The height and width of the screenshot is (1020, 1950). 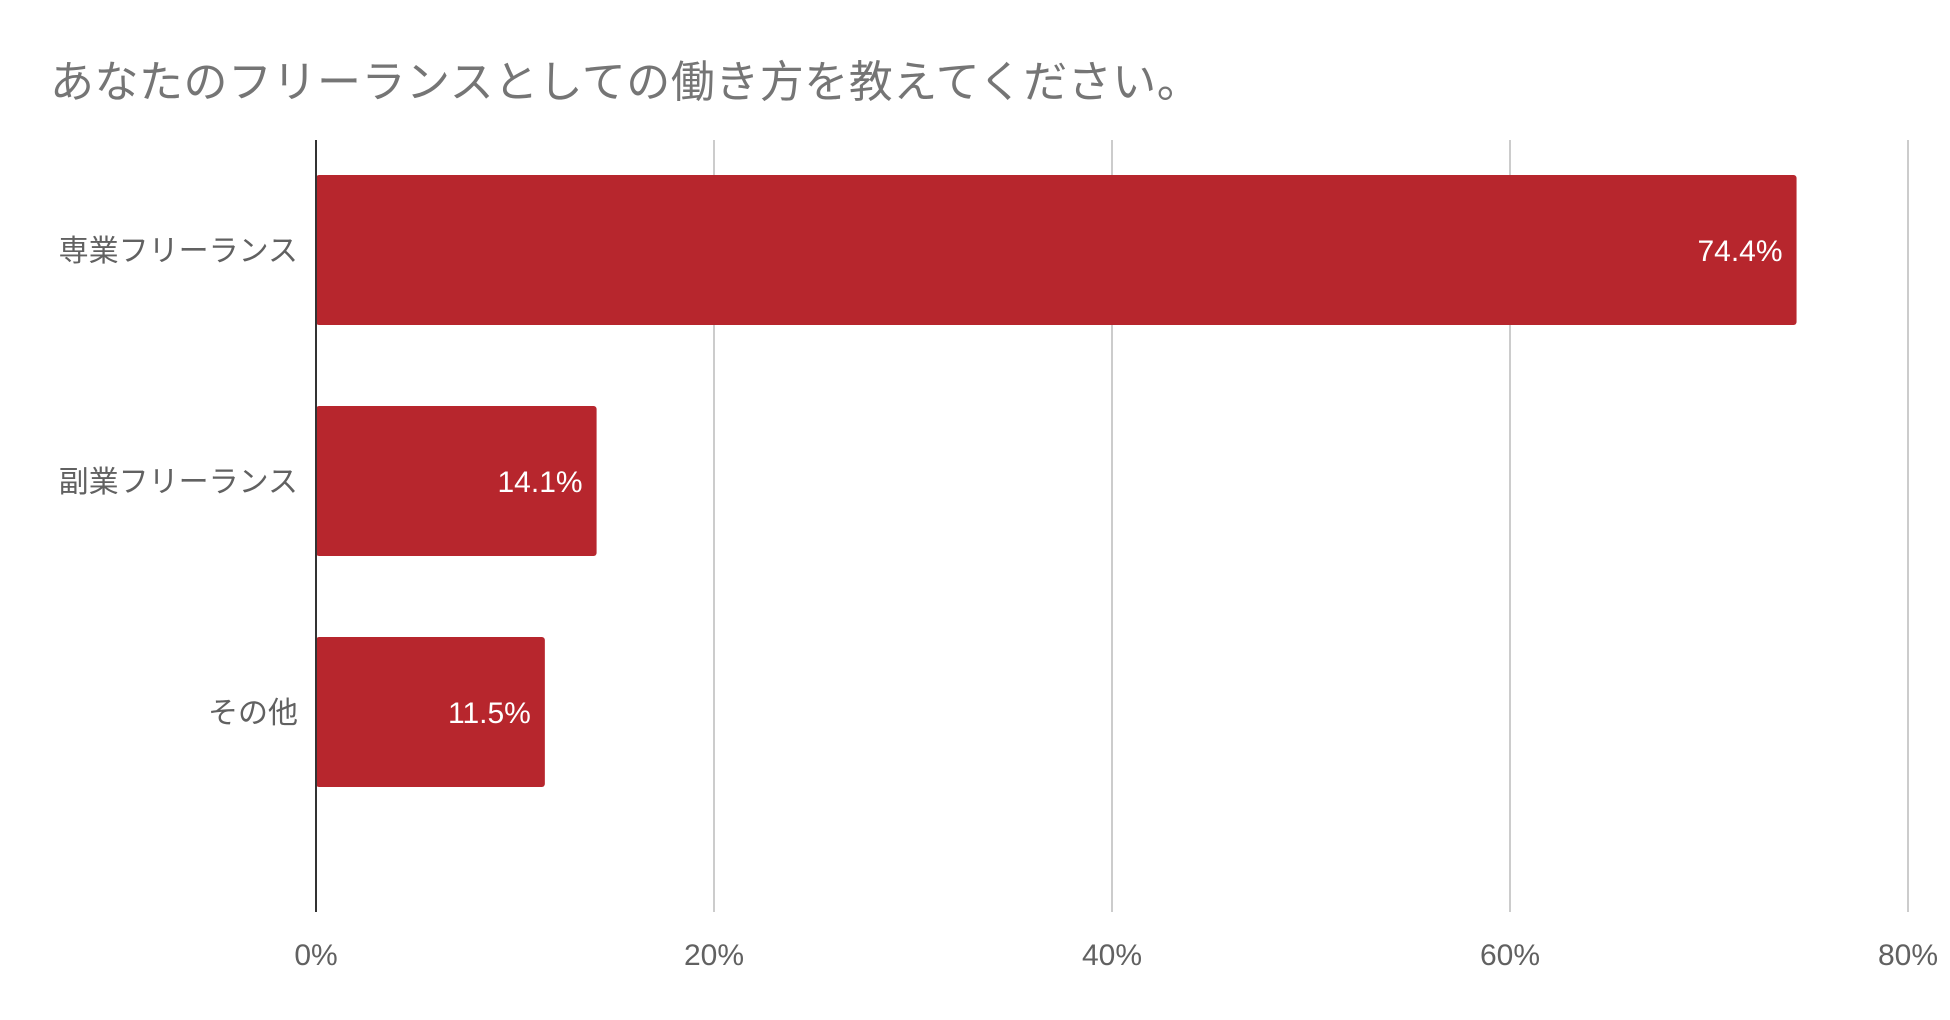 I want to click on category-label: 副業フリーランス, so click(x=178, y=482).